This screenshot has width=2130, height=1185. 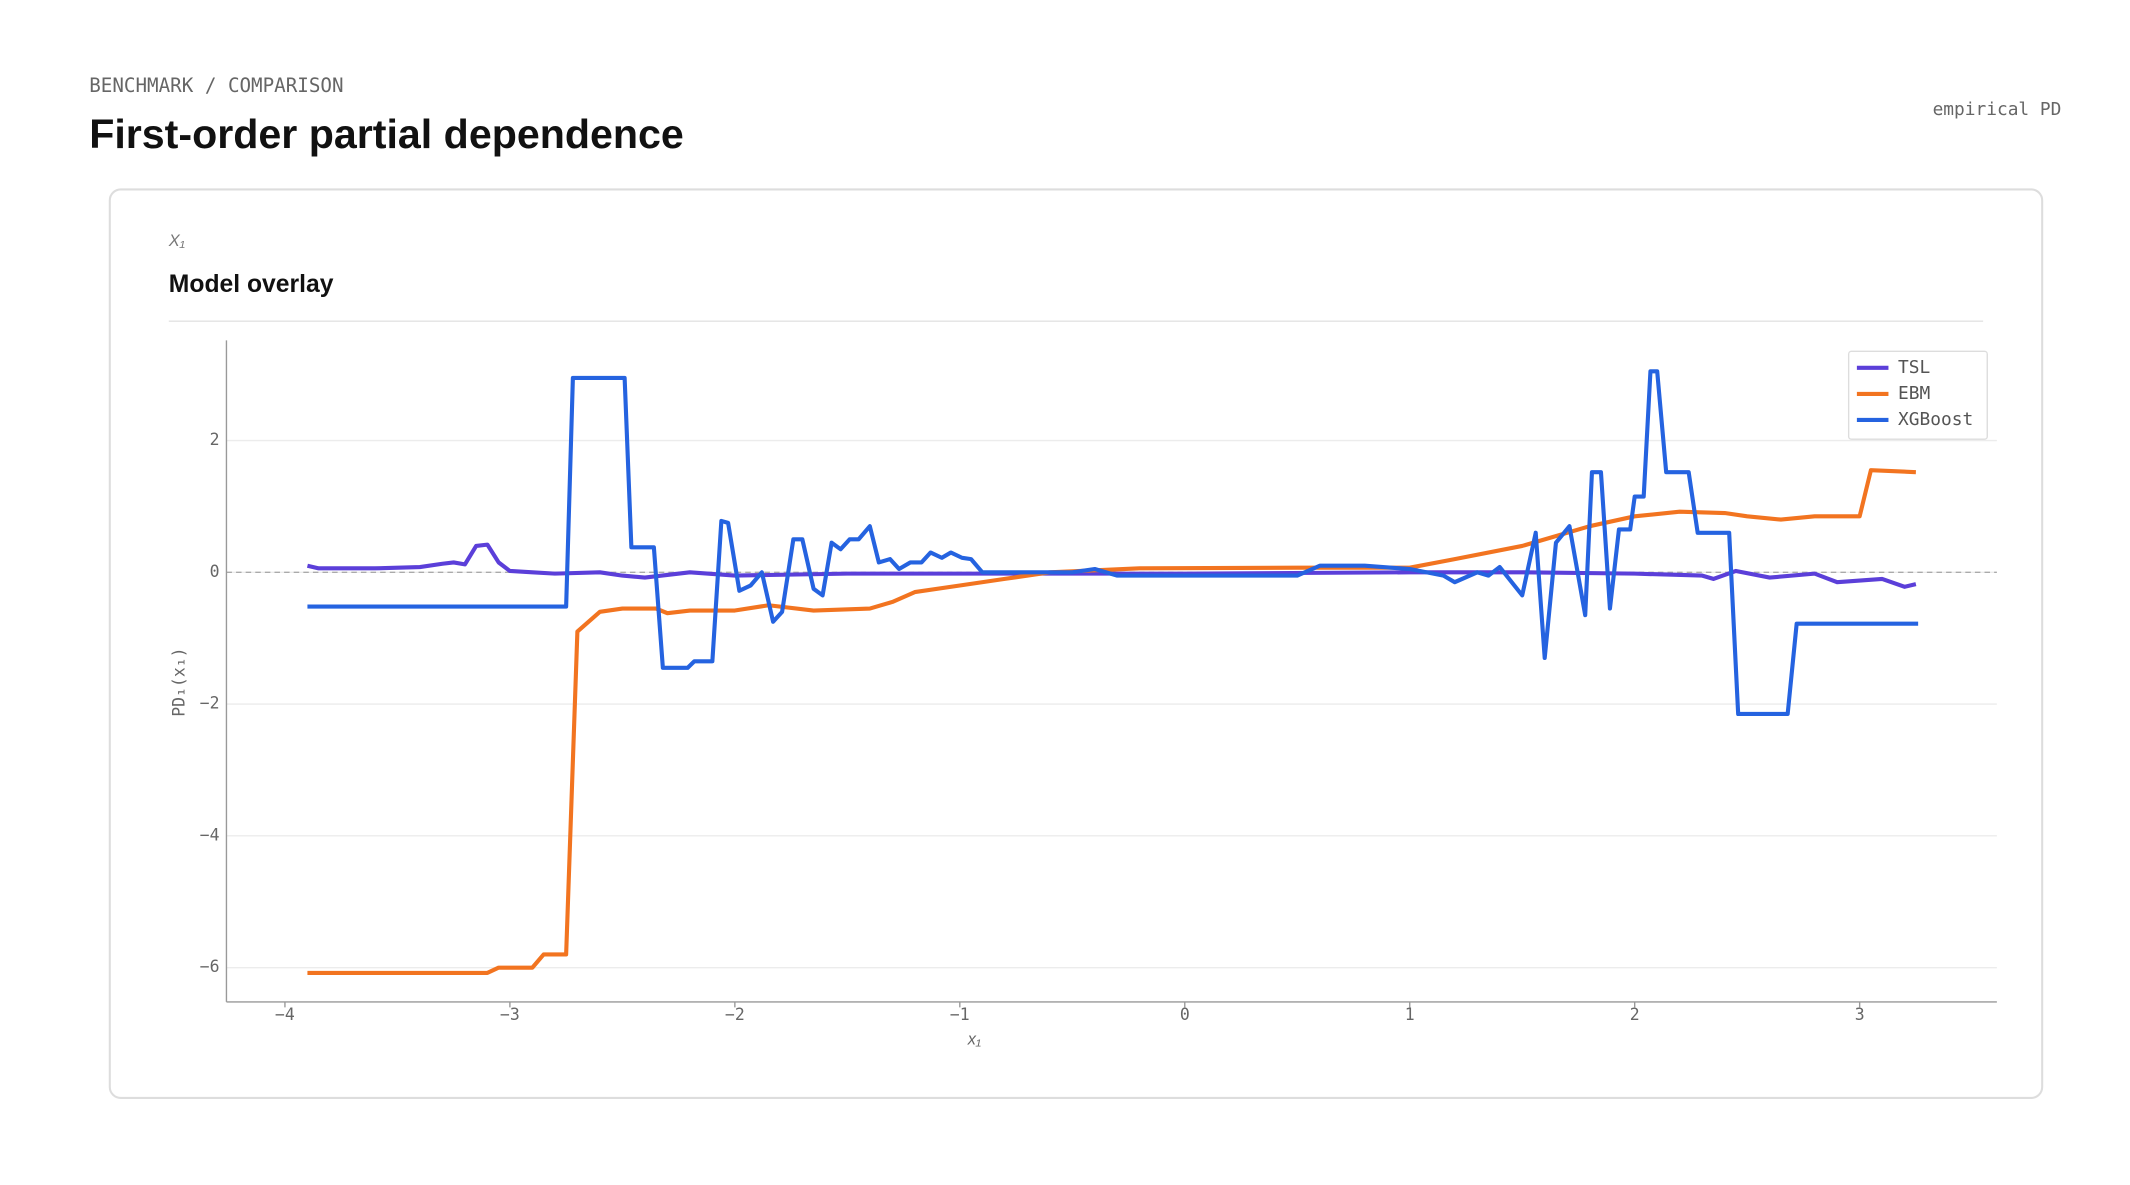 I want to click on y-tick-label: −4, so click(x=210, y=834).